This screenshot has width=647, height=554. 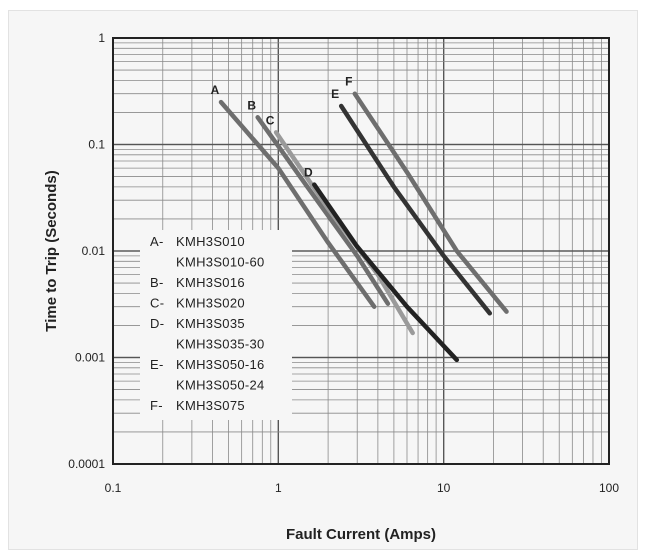 What do you see at coordinates (101, 38) in the screenshot?
I see `y-tick-label: 1` at bounding box center [101, 38].